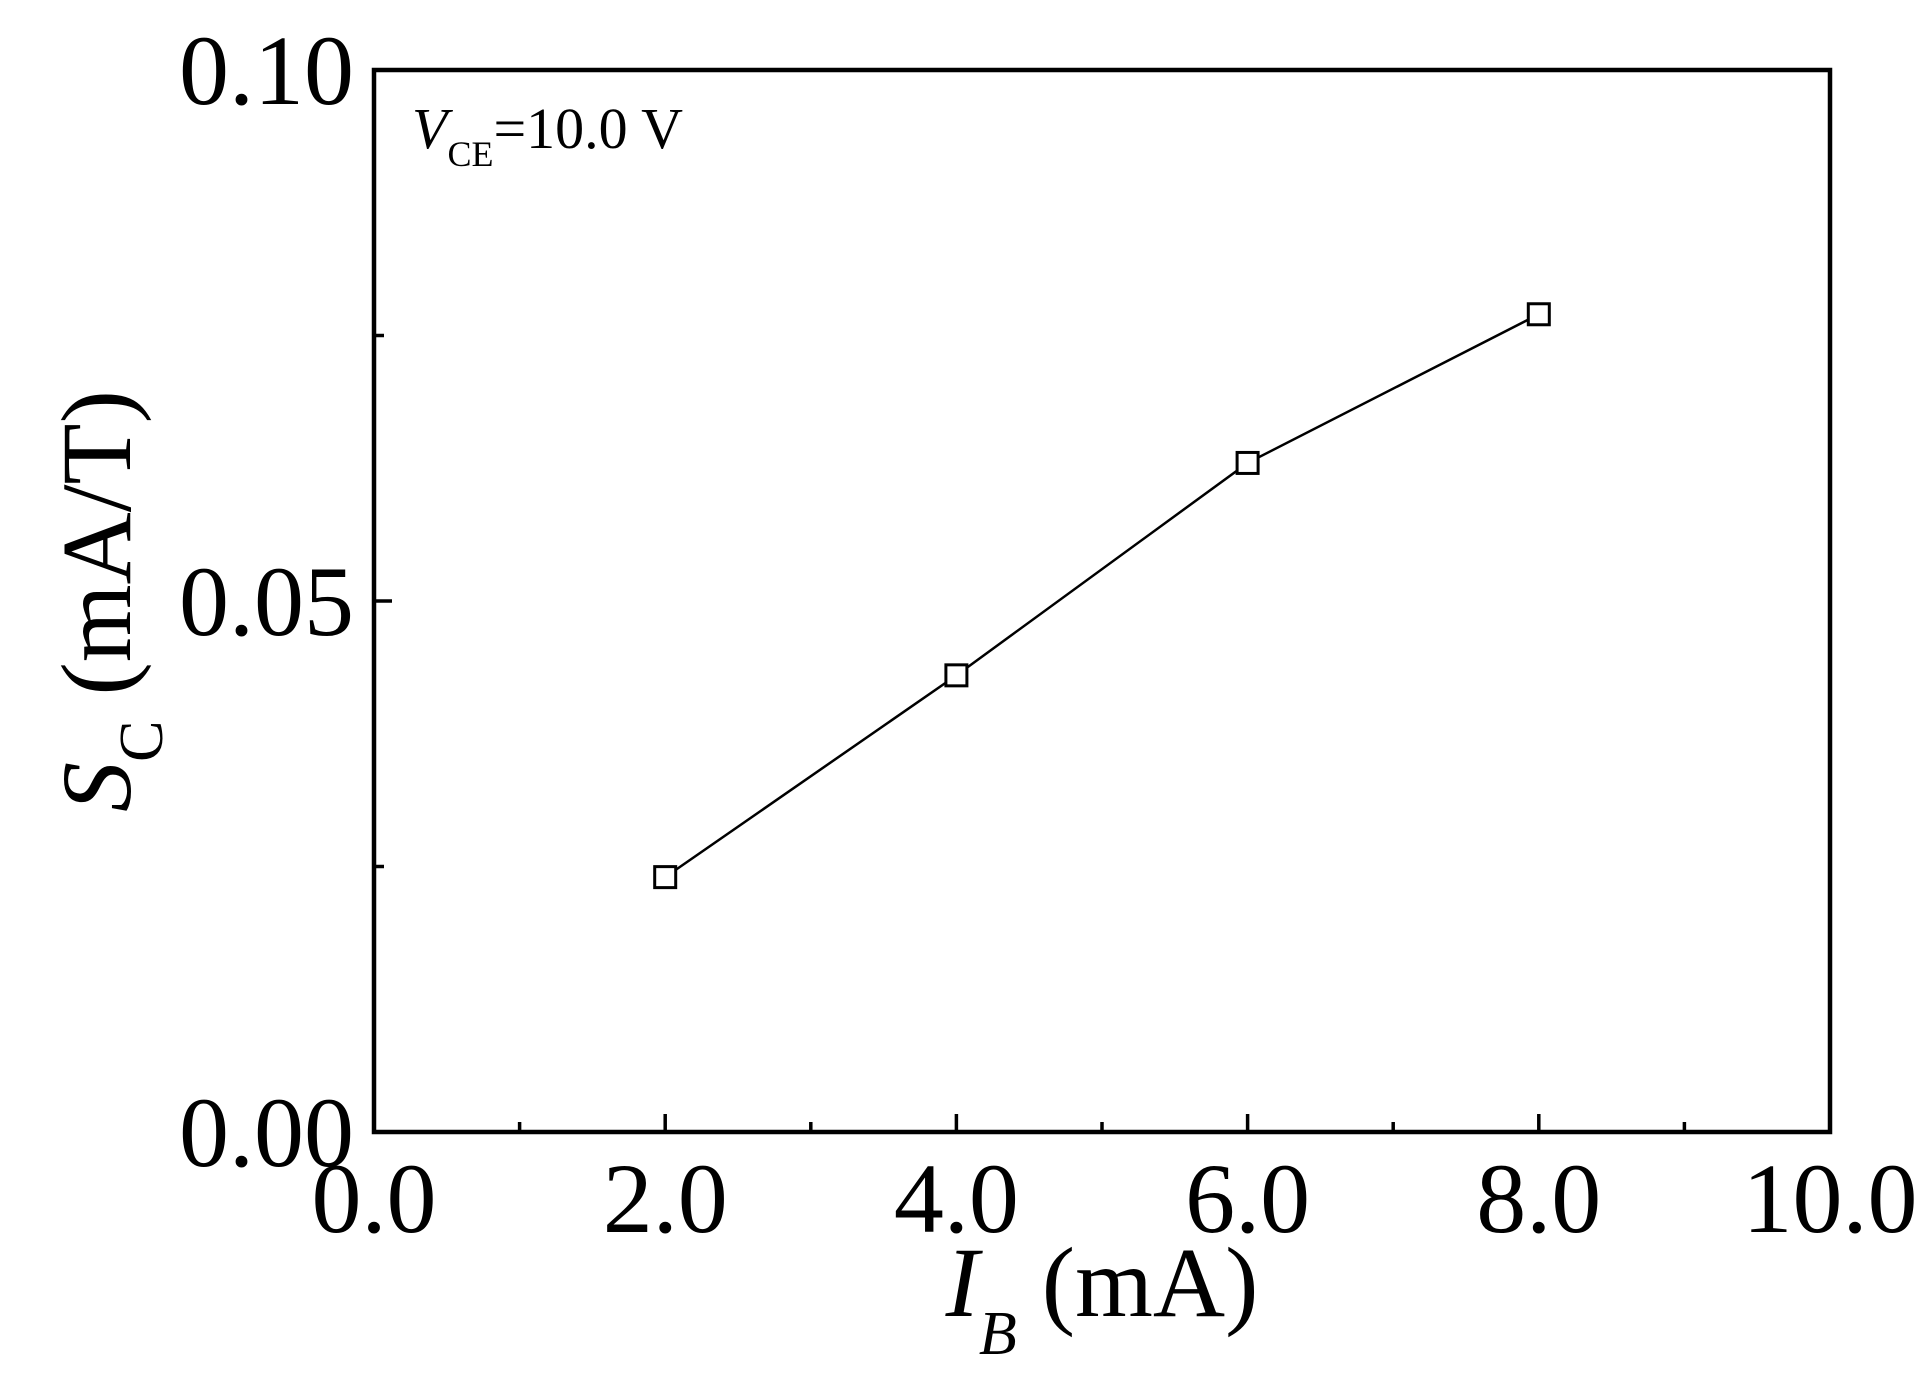 This screenshot has height=1384, width=1924. What do you see at coordinates (1538, 1198) in the screenshot?
I see `x-tick-label: 8.0` at bounding box center [1538, 1198].